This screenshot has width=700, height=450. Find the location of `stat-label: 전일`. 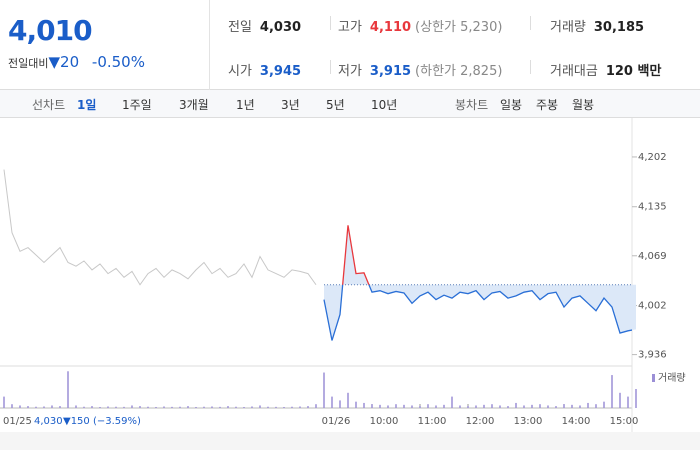

stat-label: 전일 is located at coordinates (240, 27).